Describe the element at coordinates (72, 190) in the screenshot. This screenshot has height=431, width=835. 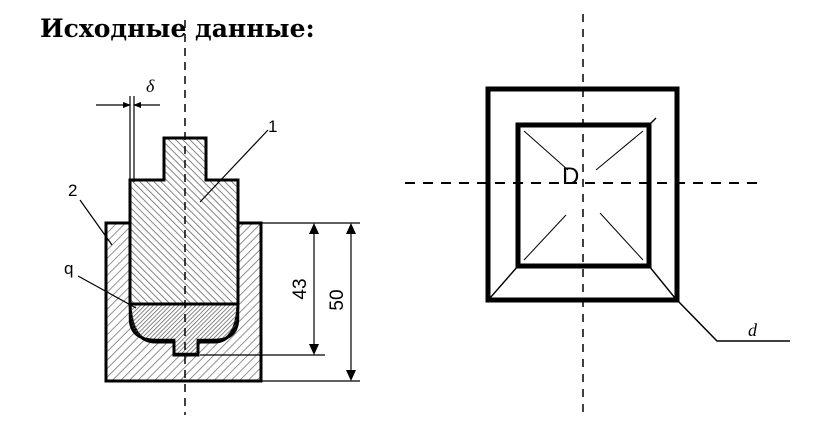
I see `part2-label: 2` at that location.